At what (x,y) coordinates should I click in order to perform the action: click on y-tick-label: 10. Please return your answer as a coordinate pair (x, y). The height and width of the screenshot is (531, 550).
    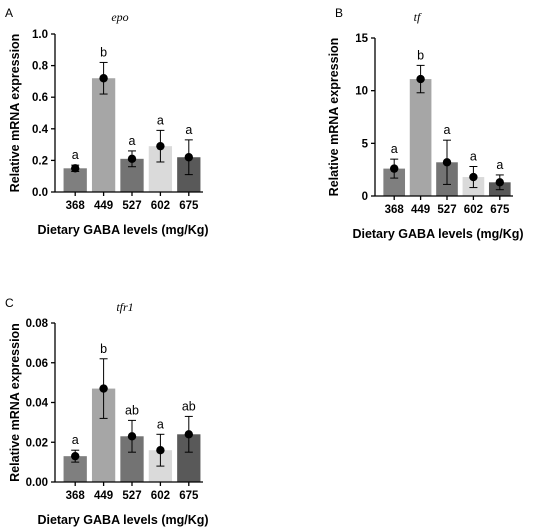
    Looking at the image, I should click on (361, 92).